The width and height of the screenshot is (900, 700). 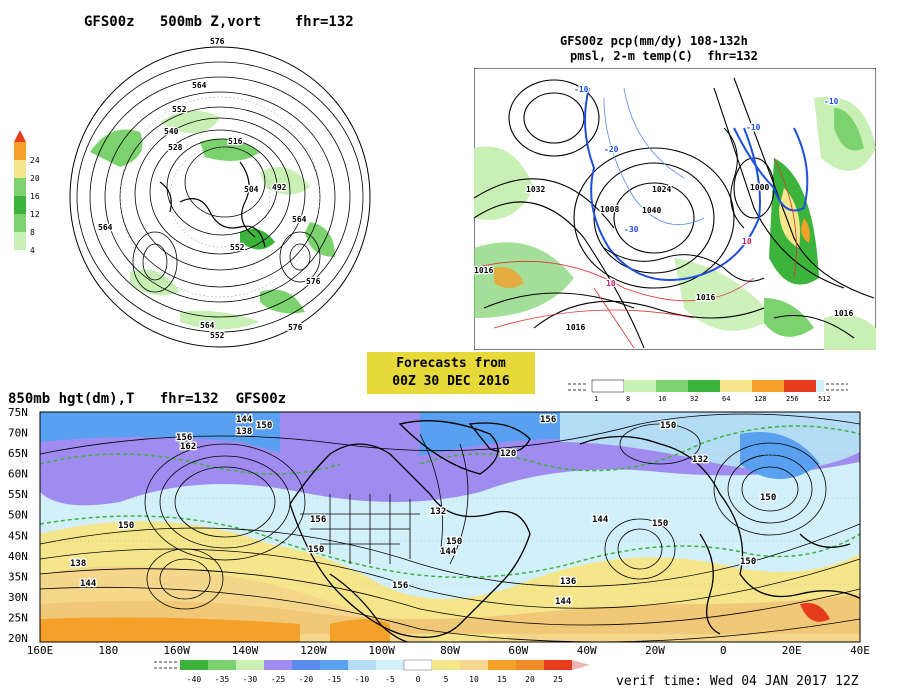 What do you see at coordinates (147, 399) in the screenshot?
I see `panel-850mb-title: 850mb hgt(dm),T fhr=132 GFS00z` at bounding box center [147, 399].